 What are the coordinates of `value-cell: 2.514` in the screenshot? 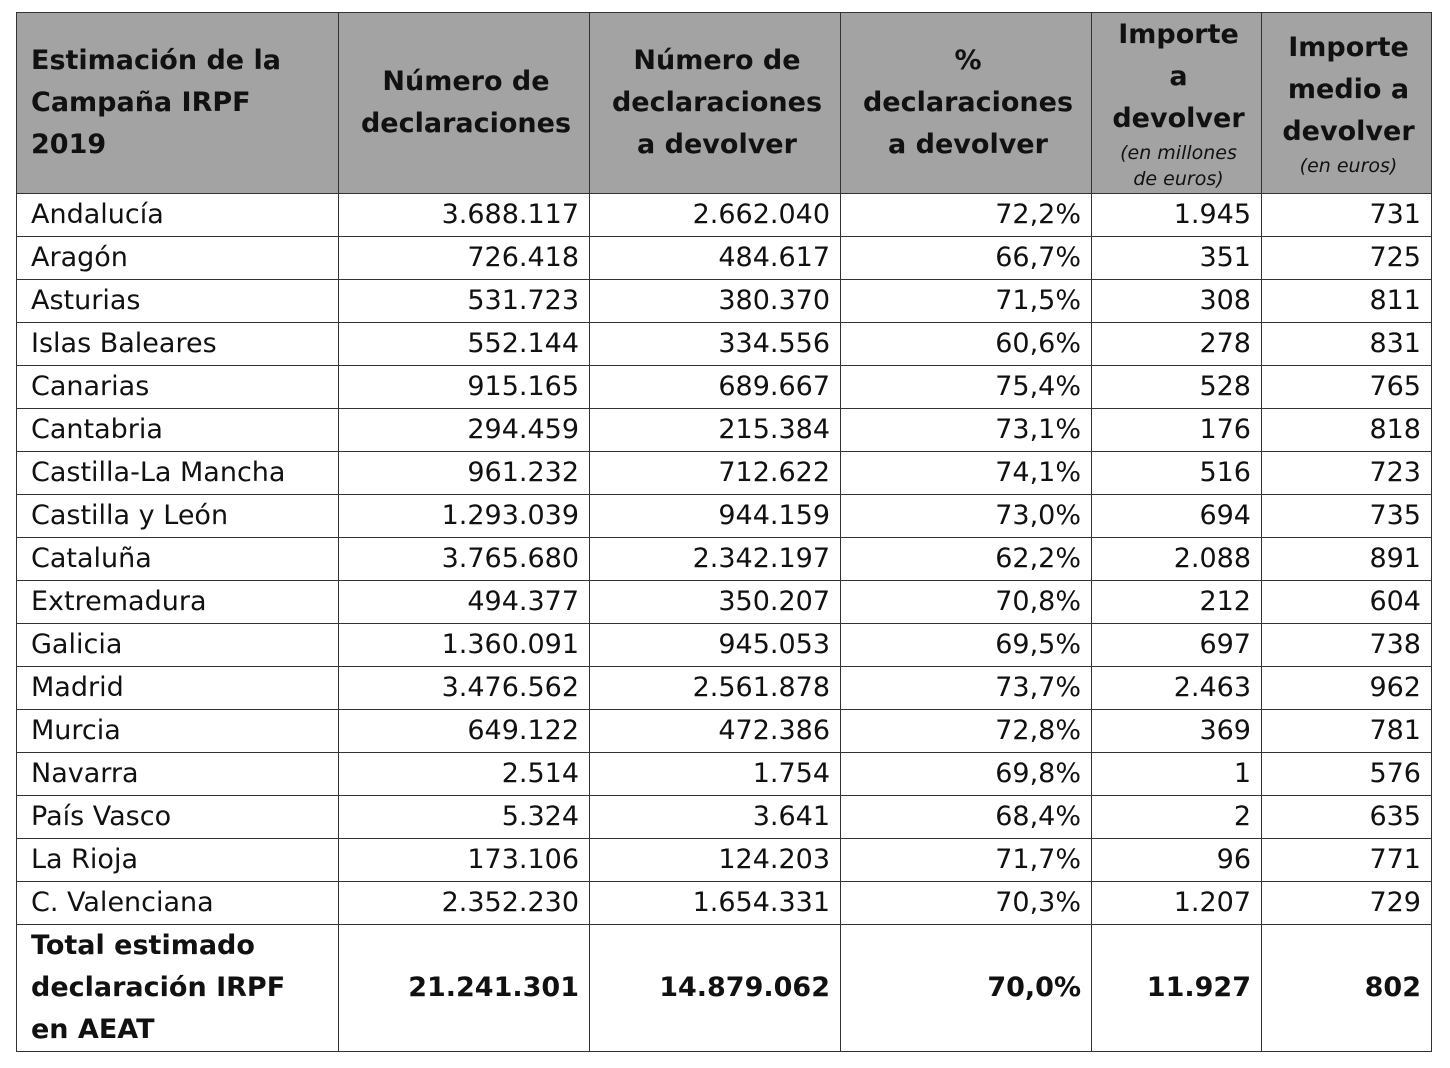 It's located at (464, 774).